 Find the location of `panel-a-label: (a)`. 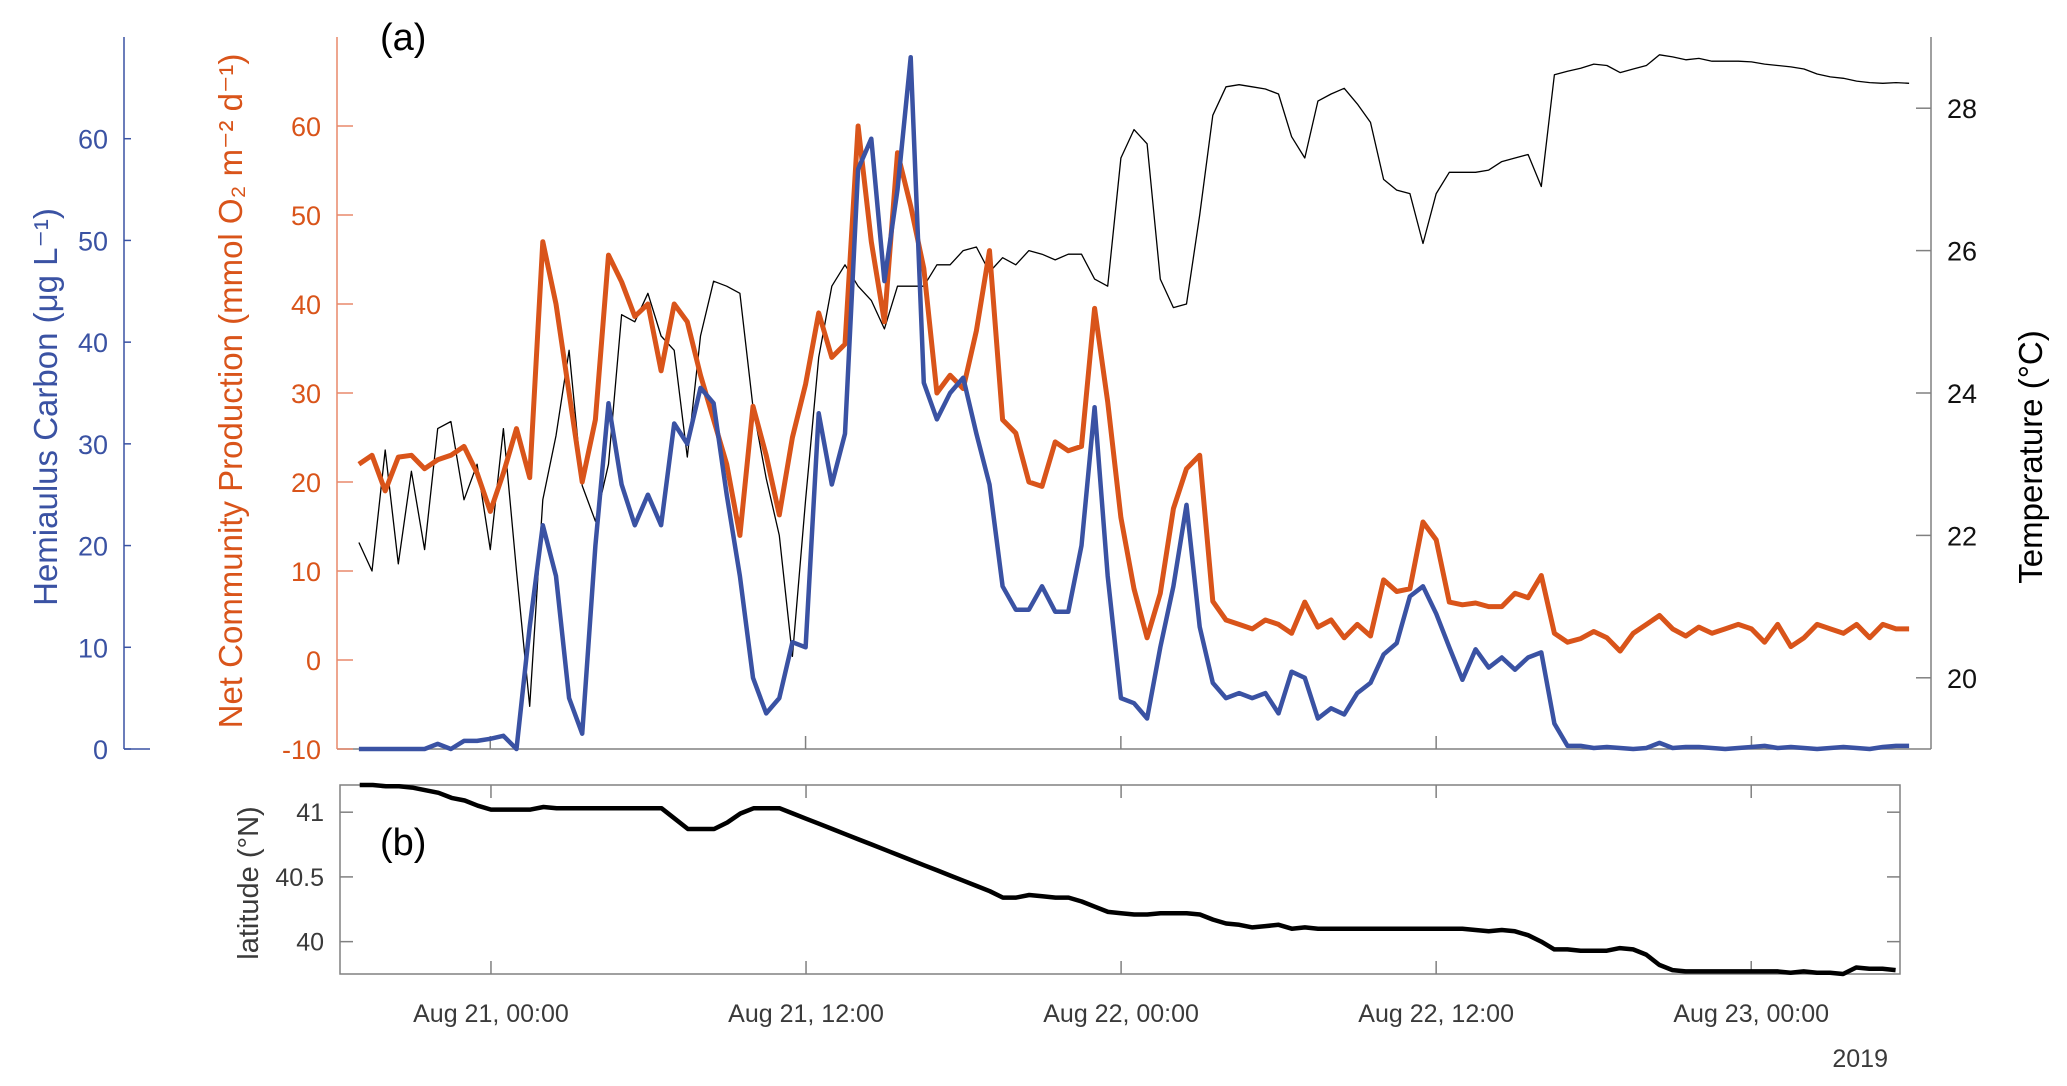

panel-a-label: (a) is located at coordinates (403, 38).